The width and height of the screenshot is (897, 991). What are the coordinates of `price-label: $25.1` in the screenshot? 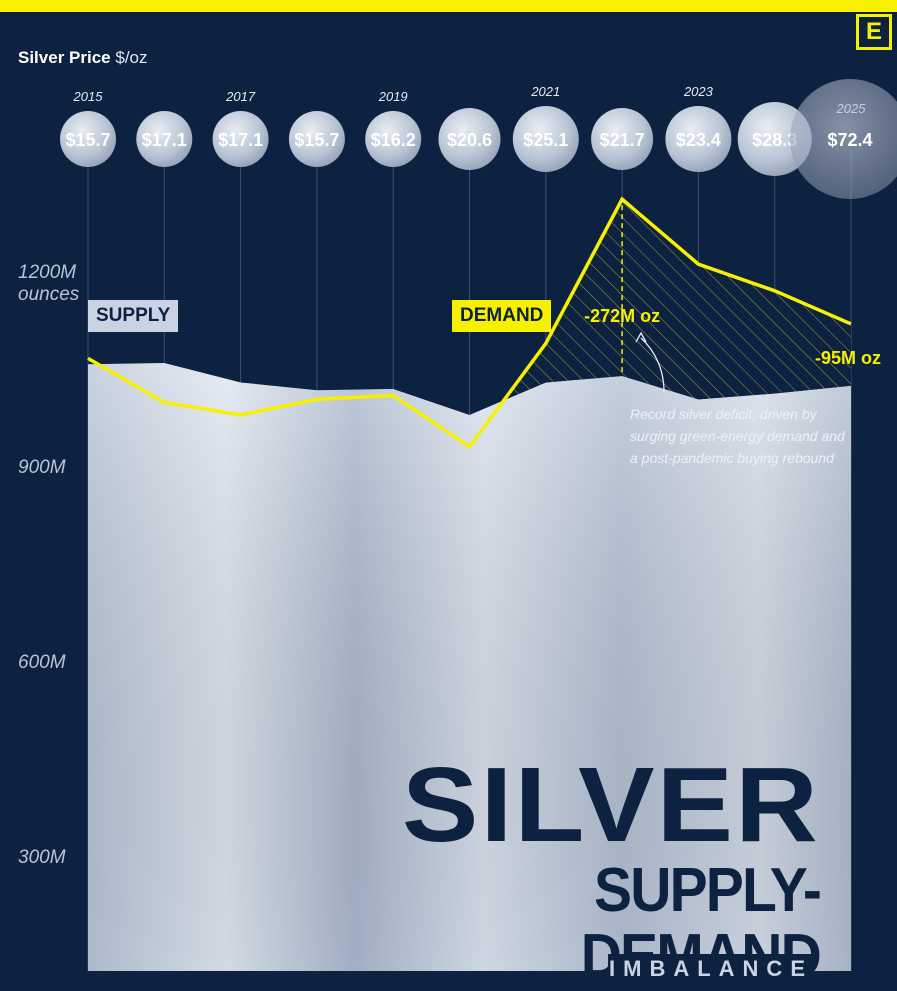 It's located at (545, 140).